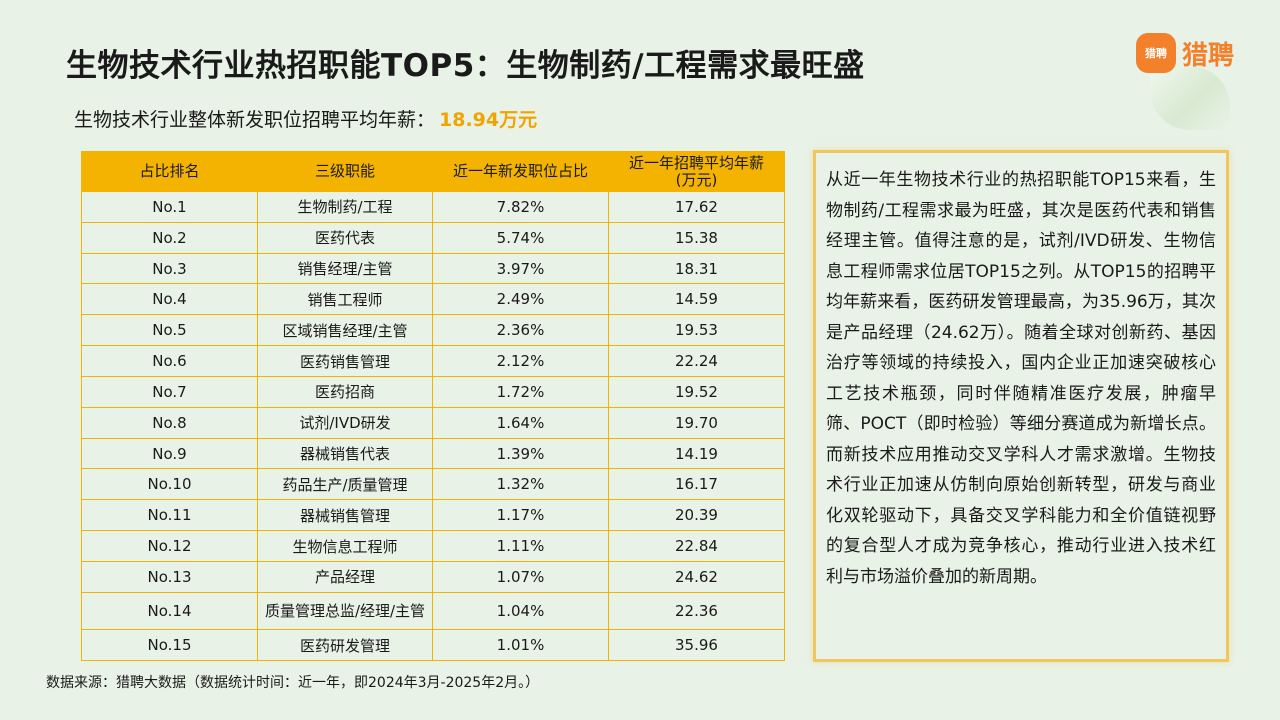  What do you see at coordinates (520, 645) in the screenshot?
I see `cell-share: 1.01%` at bounding box center [520, 645].